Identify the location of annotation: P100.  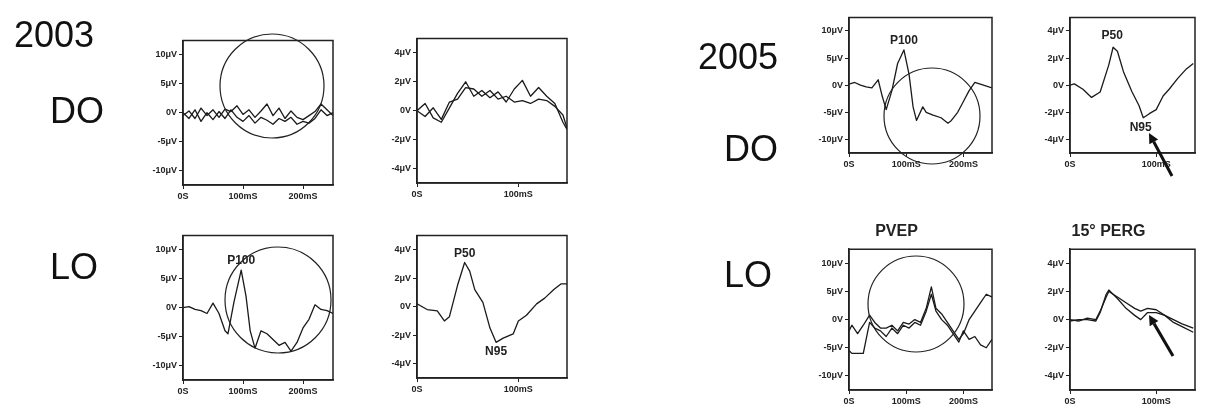
(904, 40).